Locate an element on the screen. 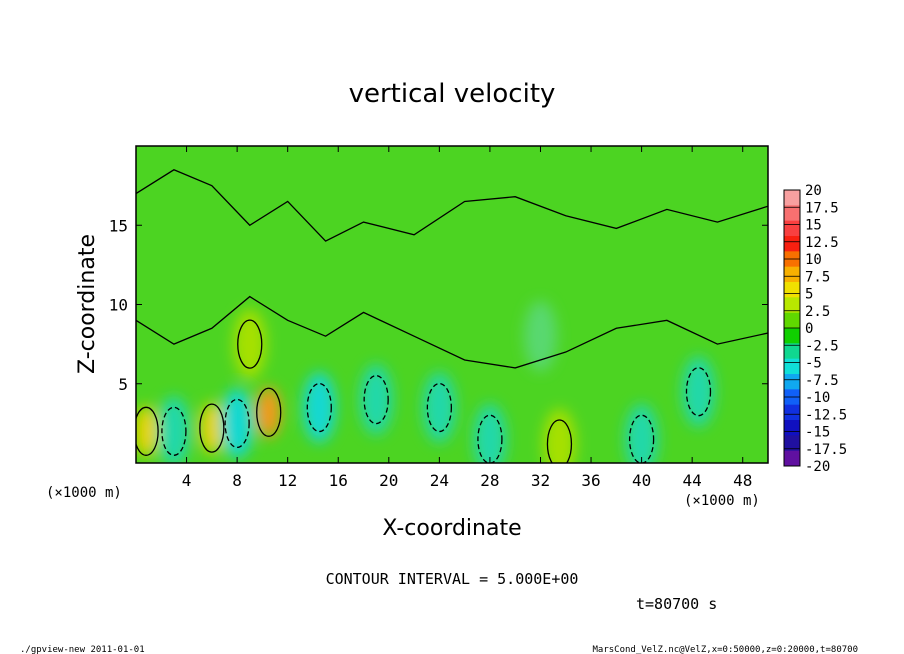  x-tick-label: 24 is located at coordinates (439, 480).